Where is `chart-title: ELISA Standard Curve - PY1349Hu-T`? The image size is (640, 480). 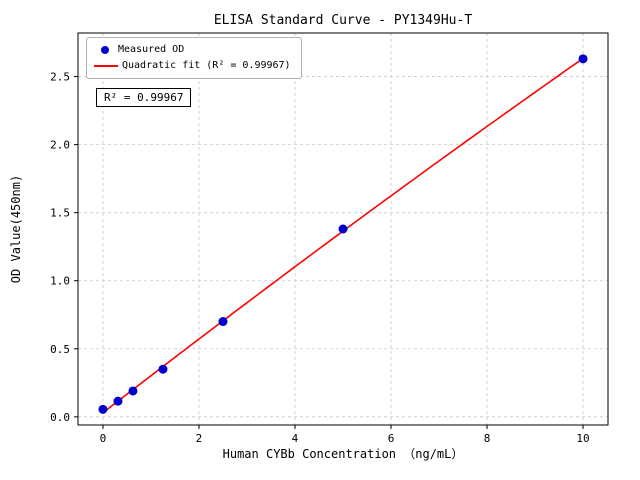 chart-title: ELISA Standard Curve - PY1349Hu-T is located at coordinates (343, 20).